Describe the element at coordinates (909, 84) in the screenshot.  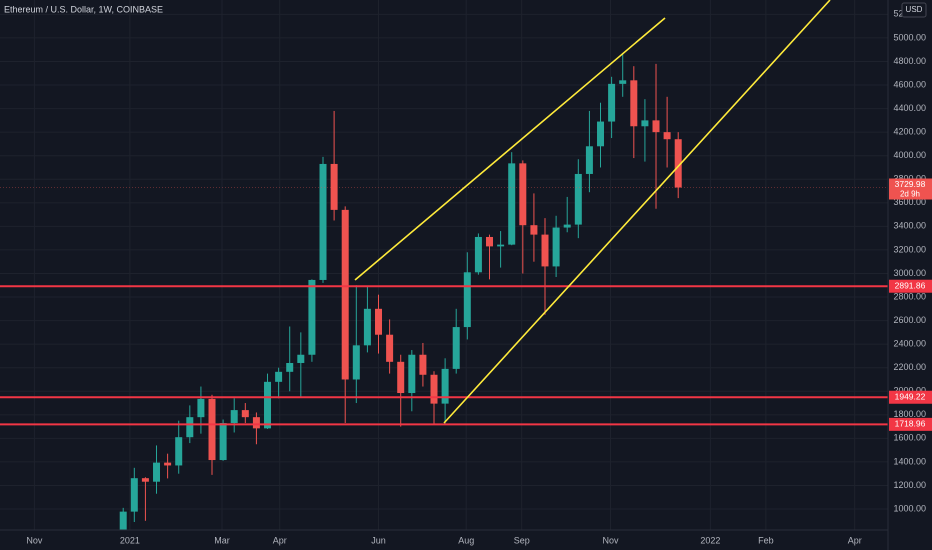
I see `y-tick-label: 4600.00` at that location.